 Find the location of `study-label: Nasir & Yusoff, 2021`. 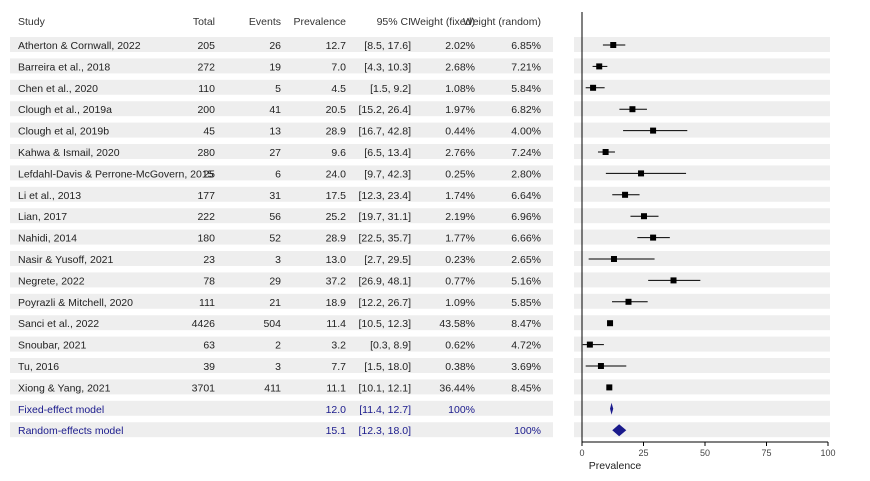

study-label: Nasir & Yusoff, 2021 is located at coordinates (66, 260).